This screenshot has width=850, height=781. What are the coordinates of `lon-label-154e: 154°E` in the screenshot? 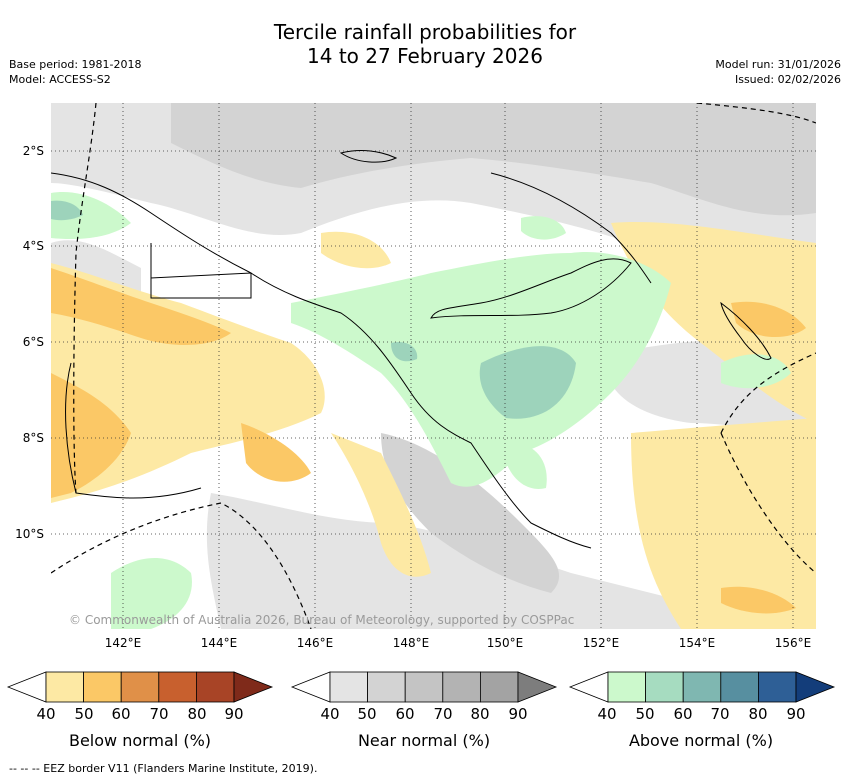 It's located at (697, 643).